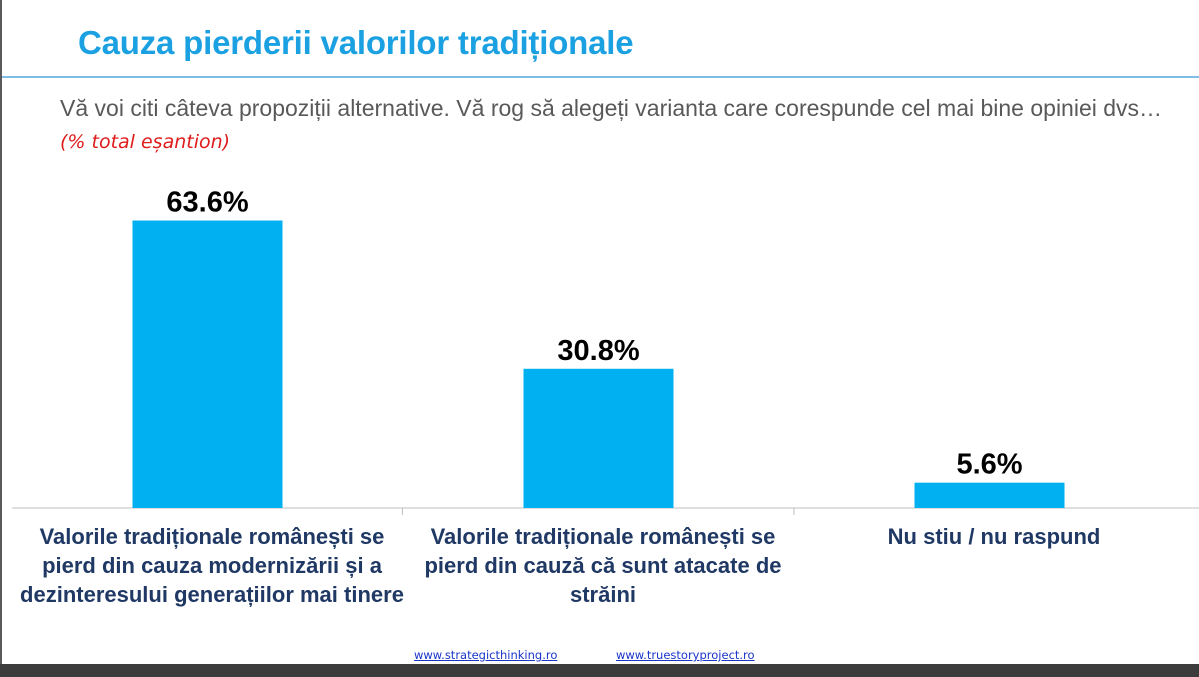 This screenshot has height=677, width=1199. Describe the element at coordinates (486, 655) in the screenshot. I see `footer-link-strategicthinking: www.strategicthinking.ro` at that location.